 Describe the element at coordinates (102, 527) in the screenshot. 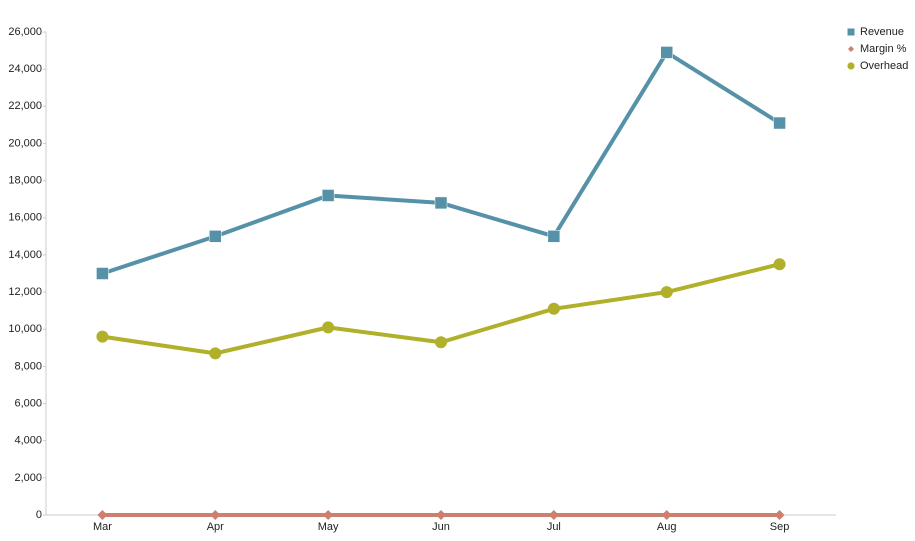

I see `x-tick-label: Mar` at that location.